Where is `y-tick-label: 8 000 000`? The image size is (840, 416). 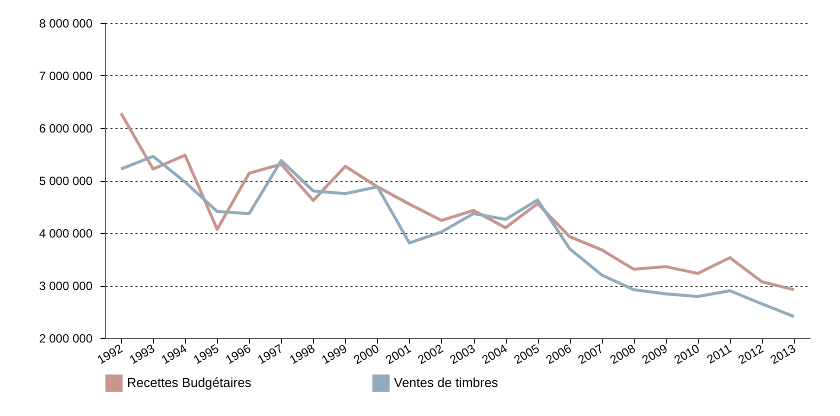
y-tick-label: 8 000 000 is located at coordinates (66, 23).